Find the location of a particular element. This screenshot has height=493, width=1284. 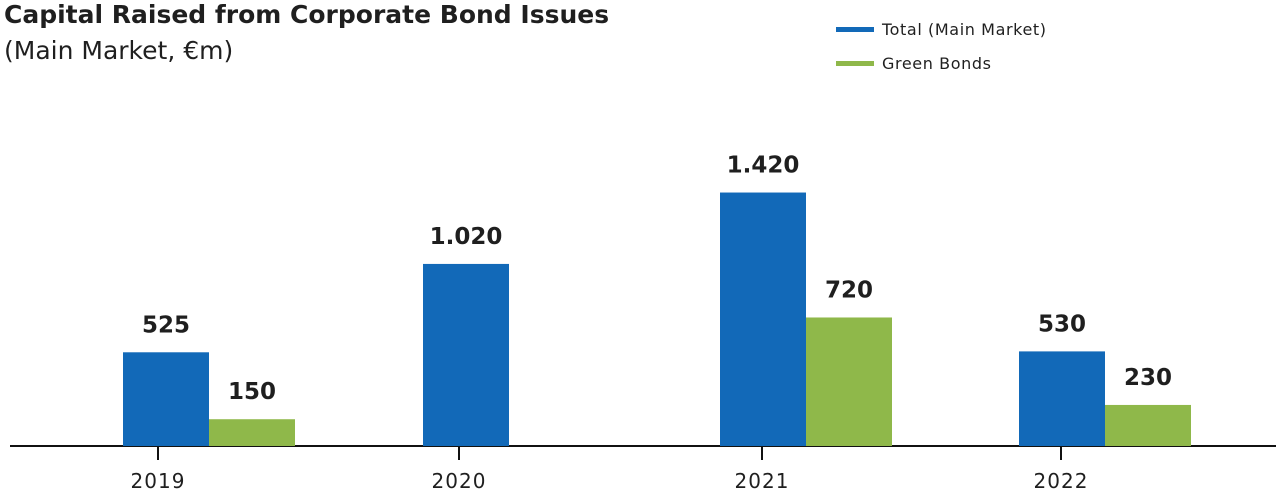

data-label-green-bonds-2022: 230 is located at coordinates (1148, 378).